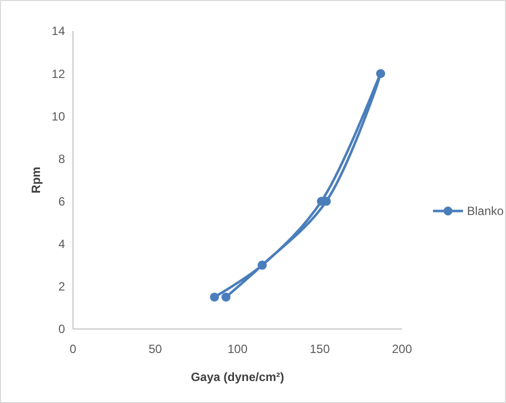  Describe the element at coordinates (62, 244) in the screenshot. I see `y-tick-label: 4` at that location.